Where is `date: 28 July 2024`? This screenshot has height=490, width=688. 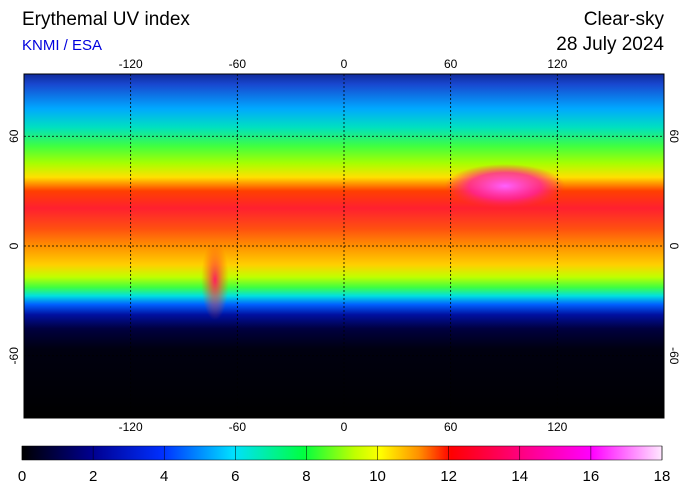
date: 28 July 2024 is located at coordinates (610, 44).